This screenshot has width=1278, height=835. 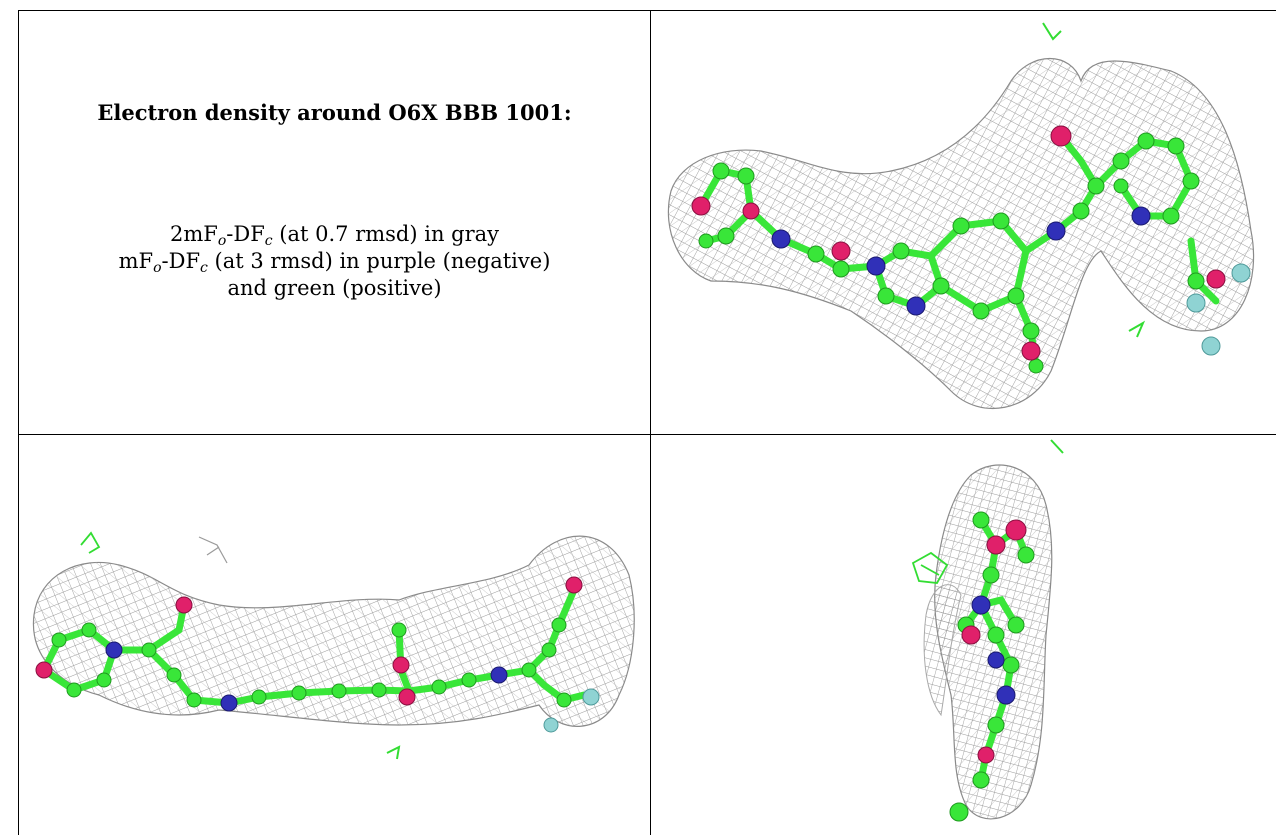 I want to click on table-divider-middle, so click(x=647, y=434).